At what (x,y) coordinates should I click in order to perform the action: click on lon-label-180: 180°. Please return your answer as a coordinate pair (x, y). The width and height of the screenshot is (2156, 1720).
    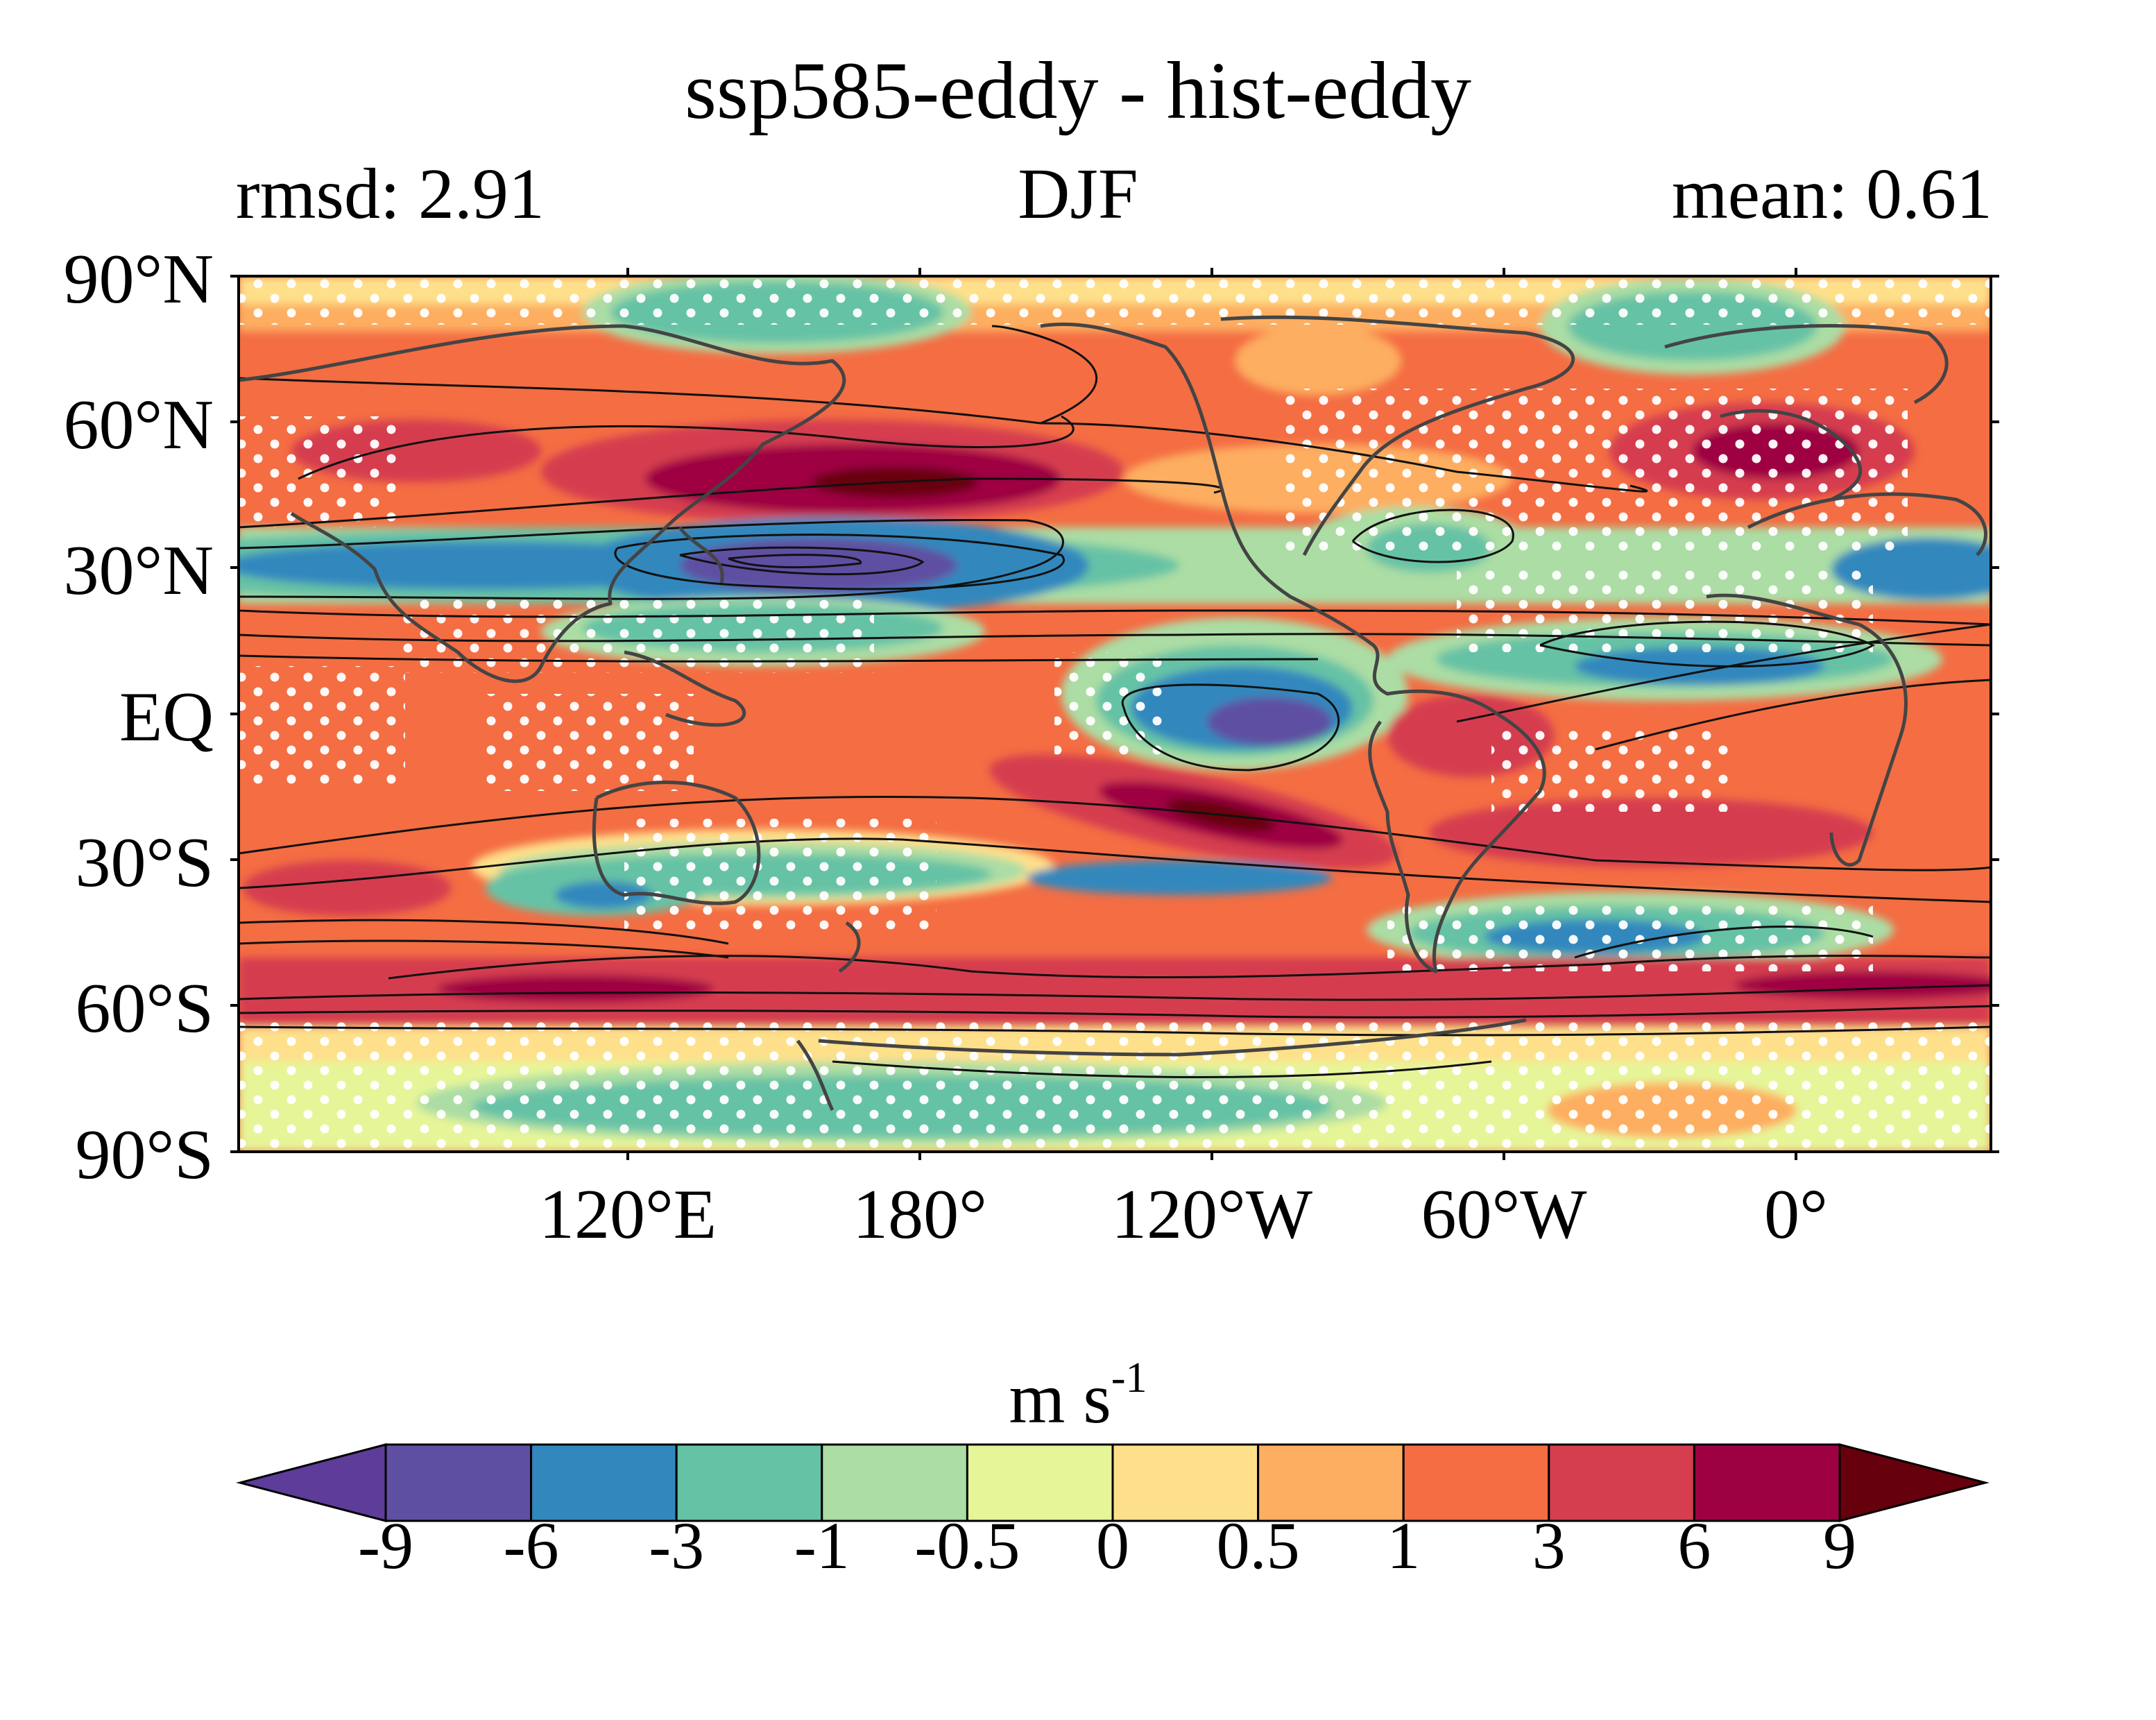
    Looking at the image, I should click on (920, 1214).